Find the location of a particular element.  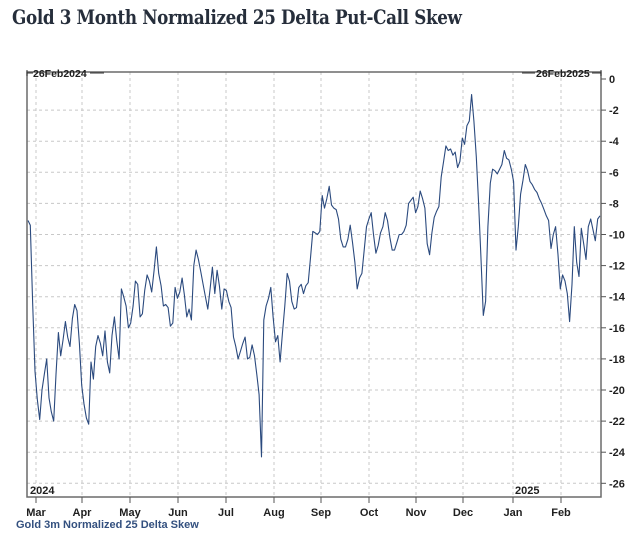

x-tick-label-sep: Sep is located at coordinates (321, 513).